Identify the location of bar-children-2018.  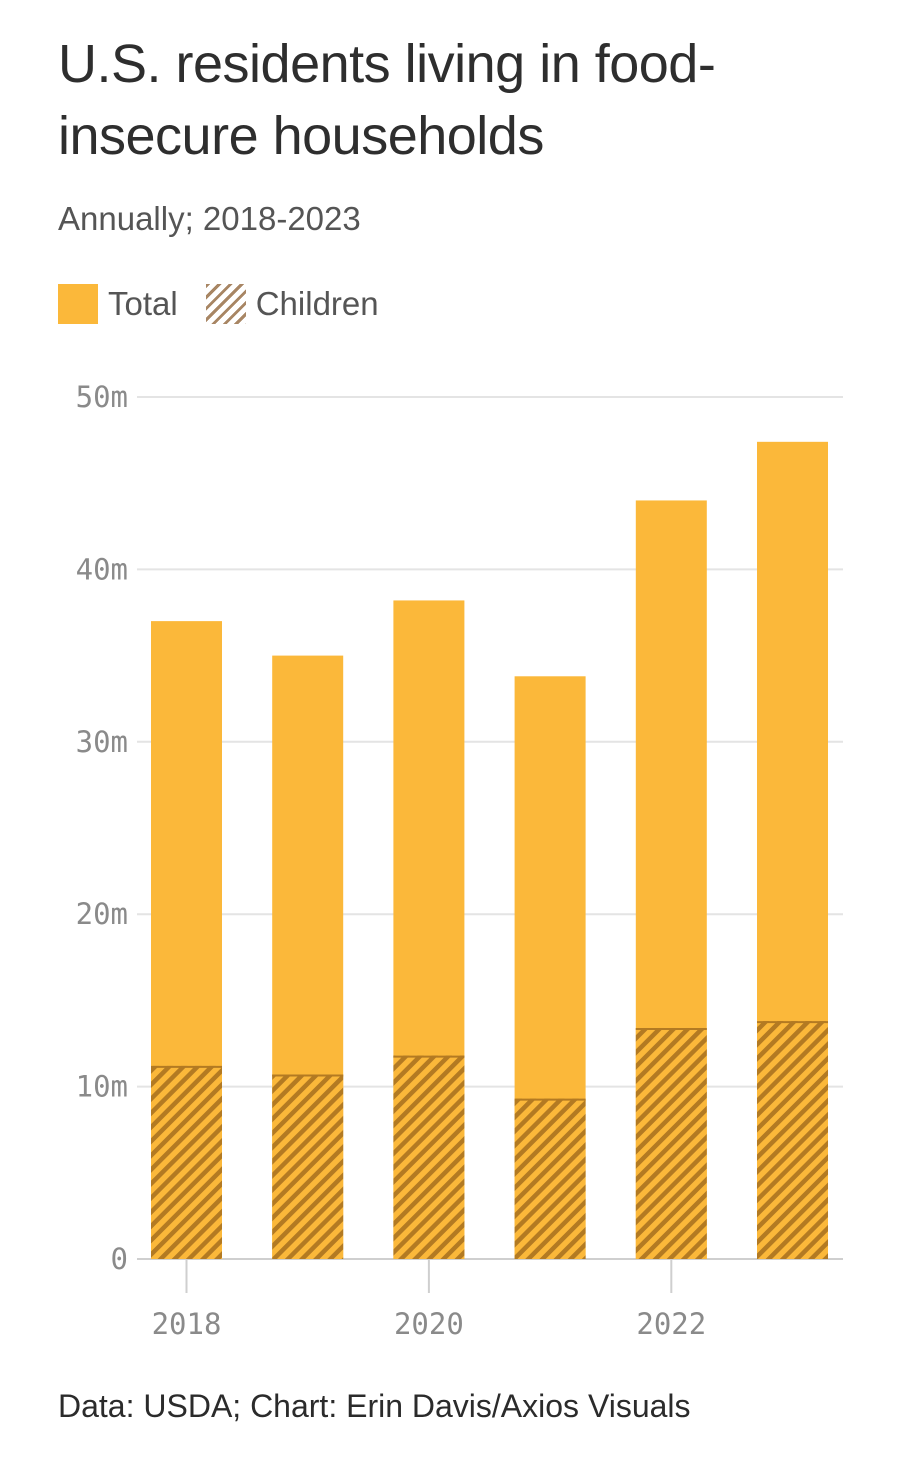
(186, 1162).